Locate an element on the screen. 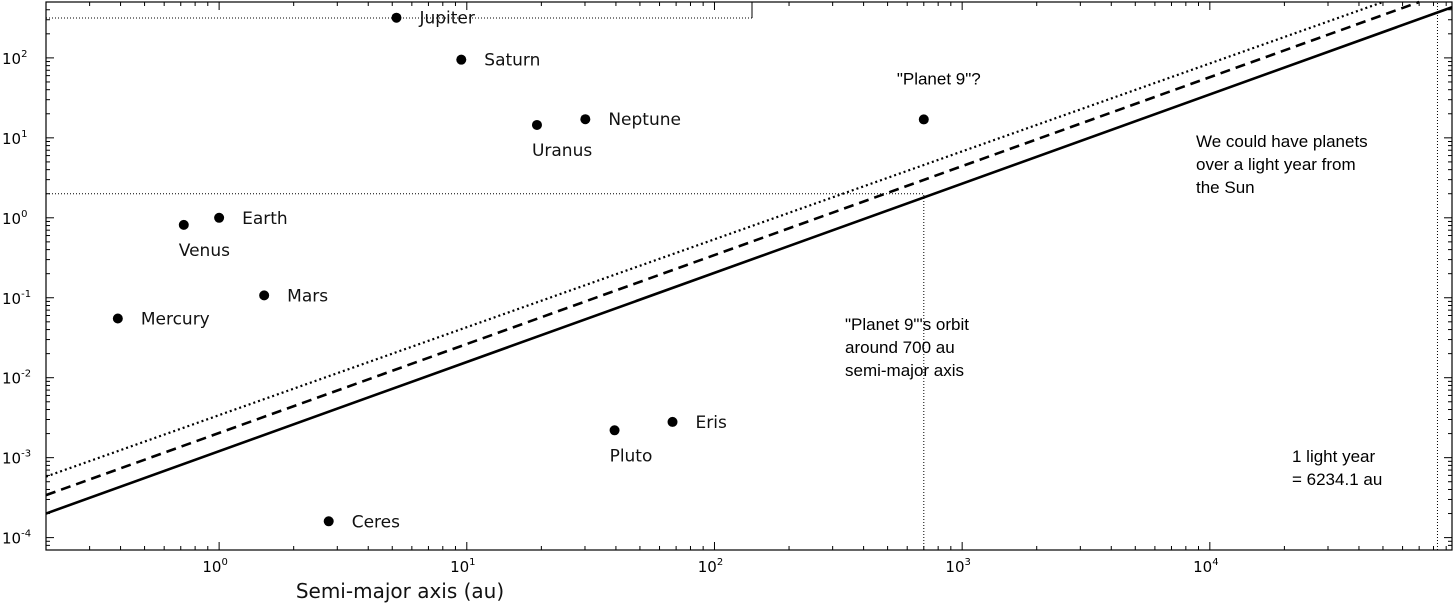 This screenshot has width=1455, height=605. y-tick-label: 10⁰ is located at coordinates (14, 218).